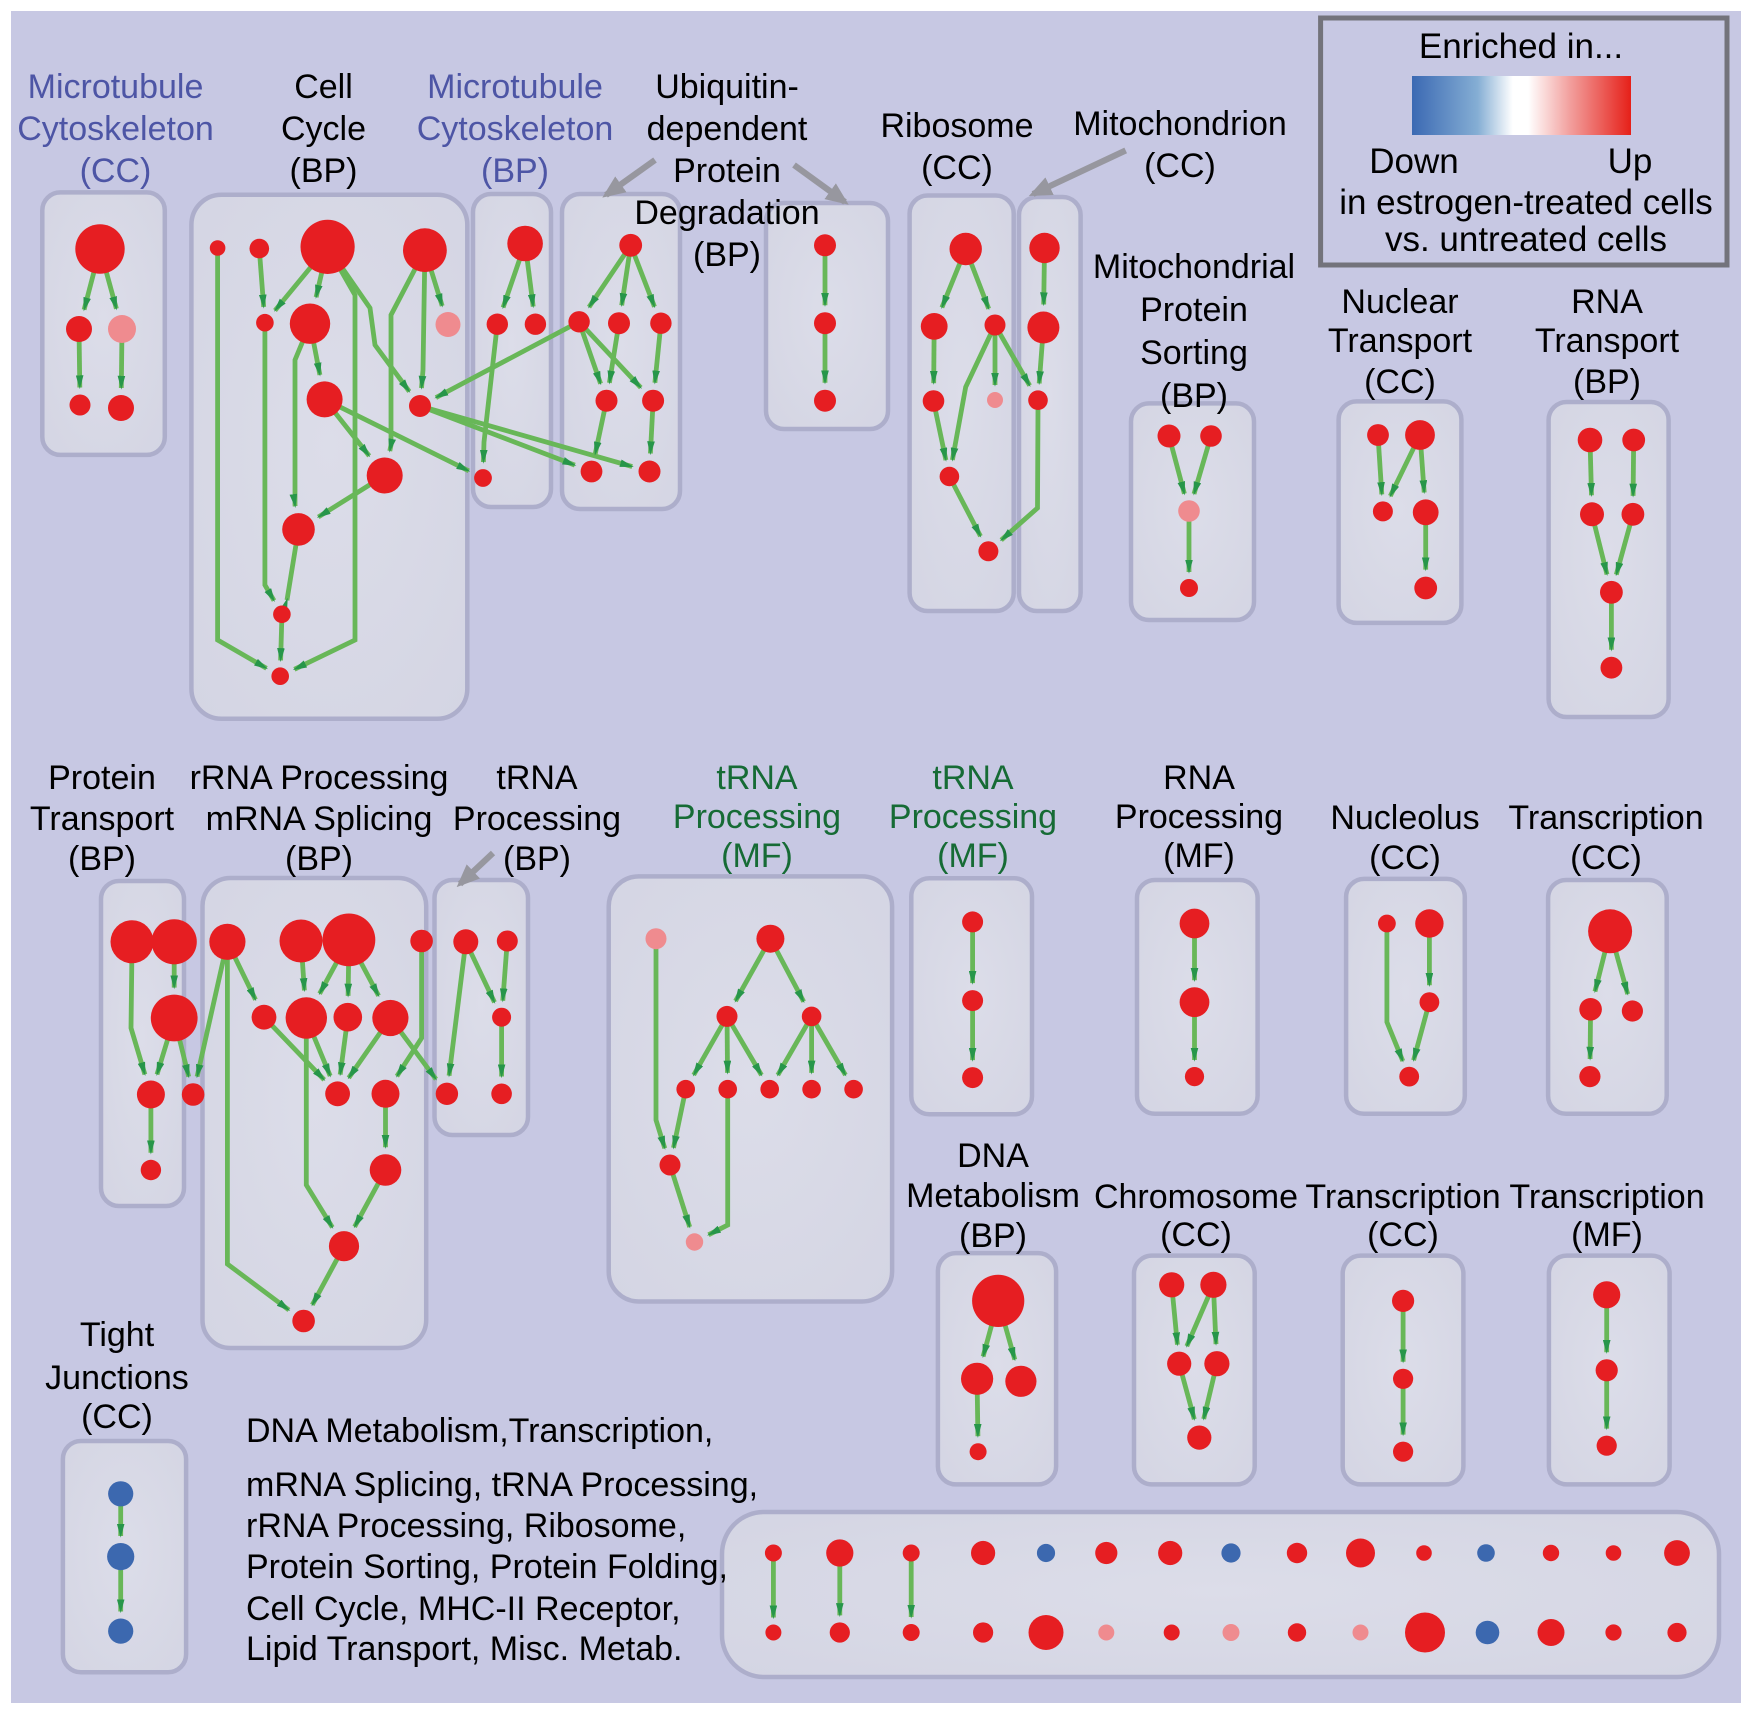 The image size is (1750, 1715). I want to click on svg-text: Ribosome, so click(956, 126).